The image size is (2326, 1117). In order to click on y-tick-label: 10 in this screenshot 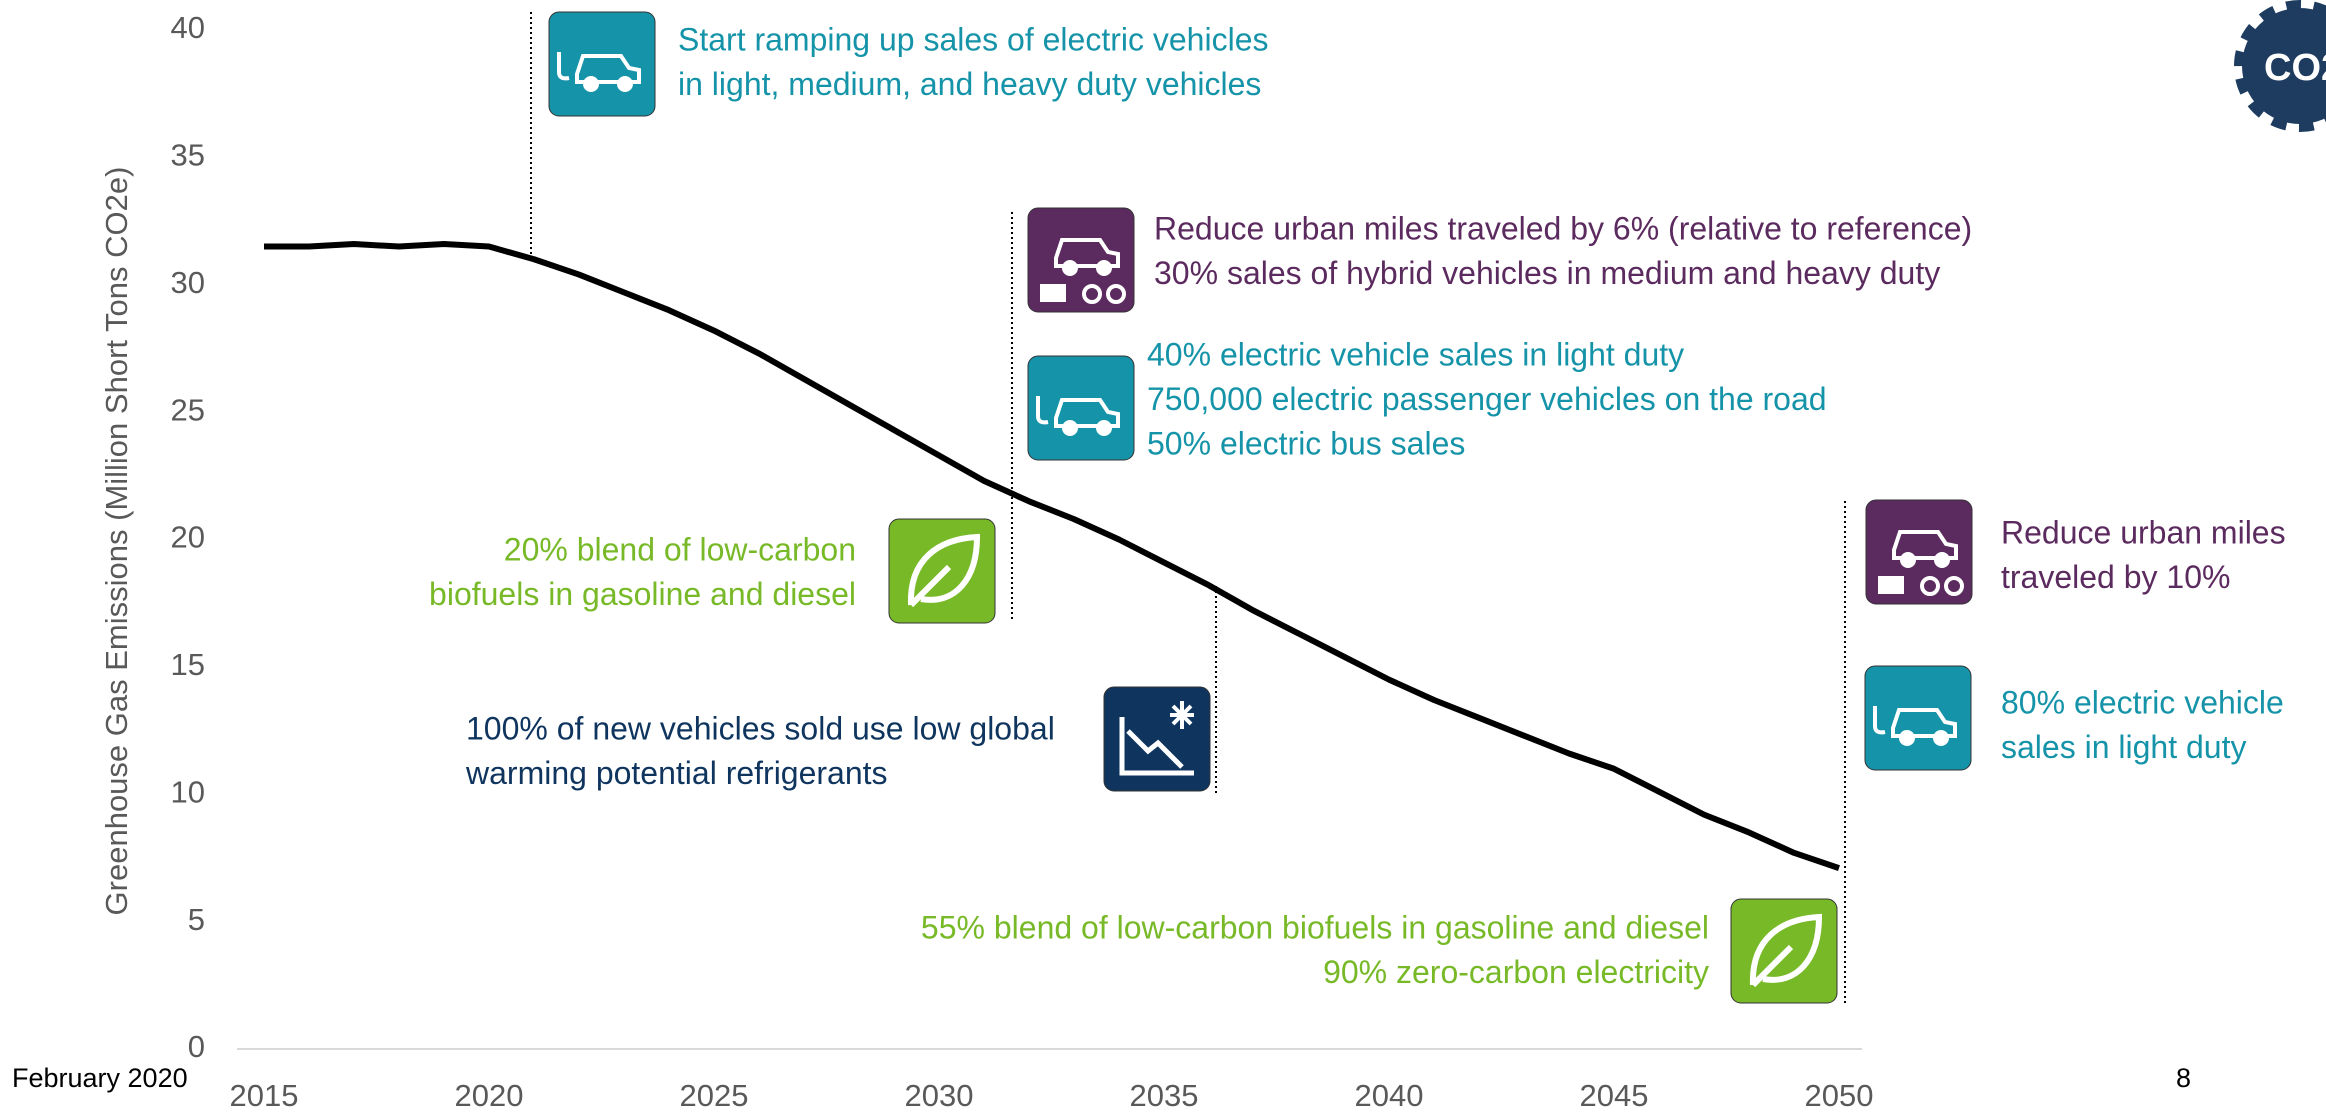, I will do `click(188, 791)`.